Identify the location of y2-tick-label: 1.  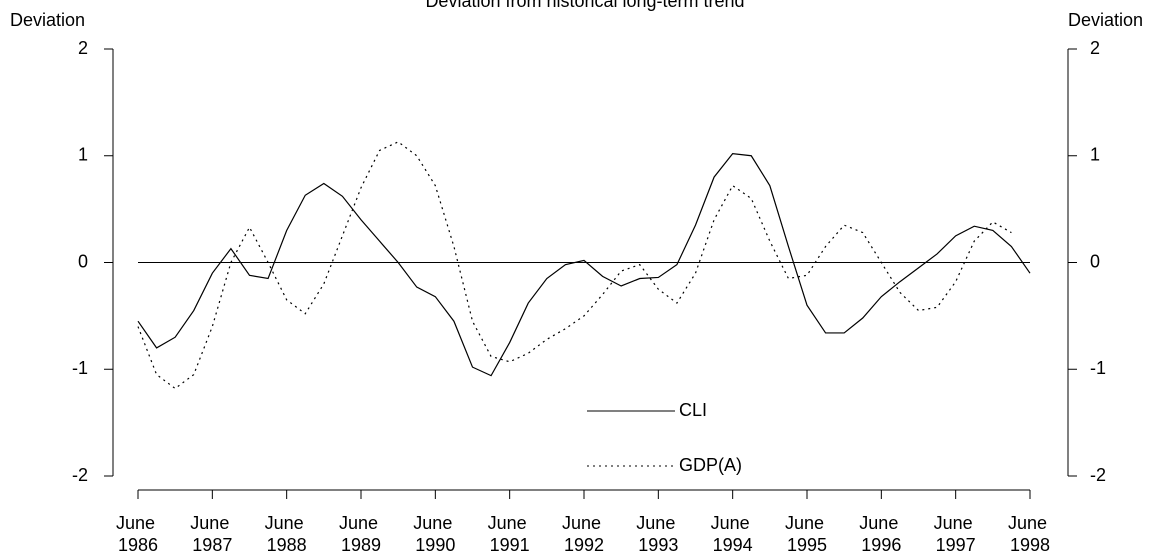
(1095, 155).